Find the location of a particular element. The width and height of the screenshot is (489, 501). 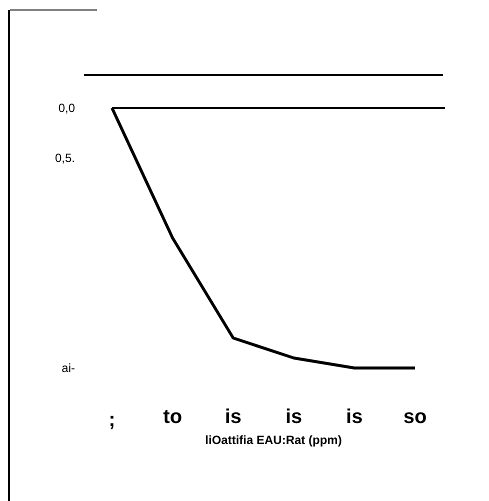

x-axis-title: liOattifia EAU:Rat (ppm) is located at coordinates (273, 440).